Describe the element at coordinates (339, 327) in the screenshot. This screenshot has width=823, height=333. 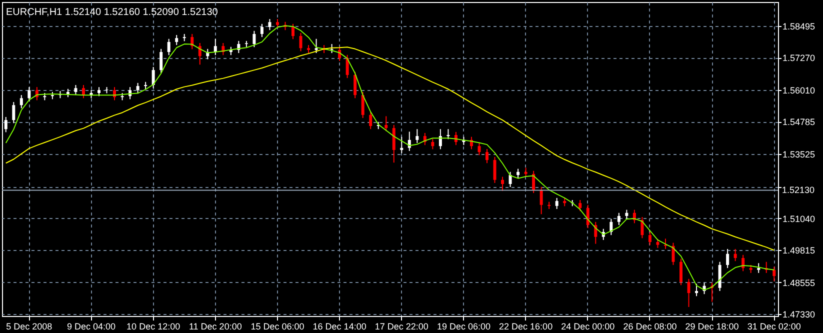
I see `x-tick-label: 16 Dec 14:00` at that location.